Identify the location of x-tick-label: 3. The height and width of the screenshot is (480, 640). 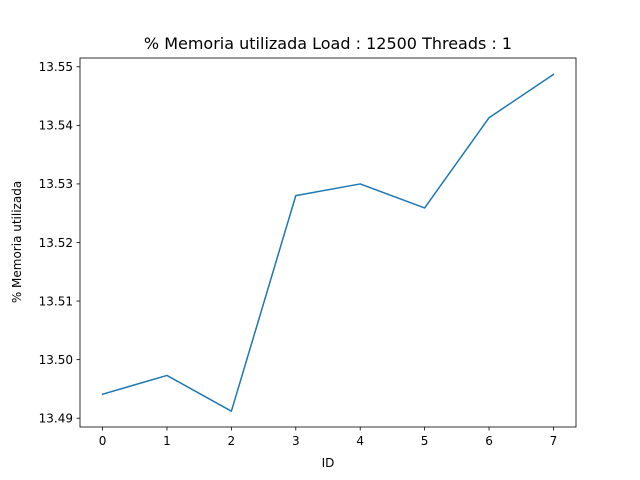
(296, 441).